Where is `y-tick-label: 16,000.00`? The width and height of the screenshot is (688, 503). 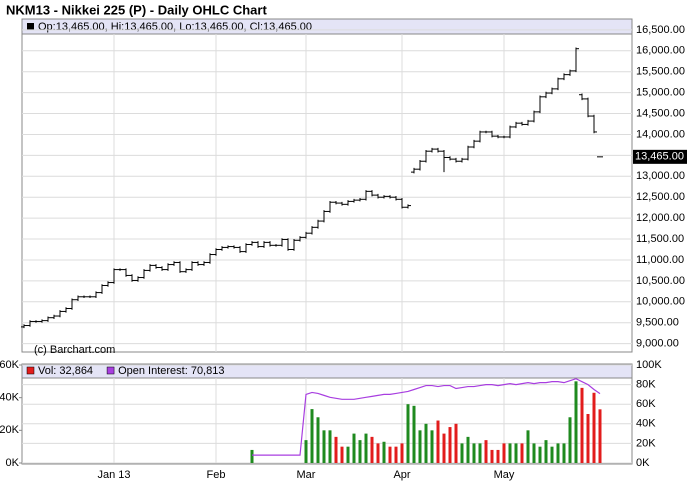 y-tick-label: 16,000.00 is located at coordinates (660, 51).